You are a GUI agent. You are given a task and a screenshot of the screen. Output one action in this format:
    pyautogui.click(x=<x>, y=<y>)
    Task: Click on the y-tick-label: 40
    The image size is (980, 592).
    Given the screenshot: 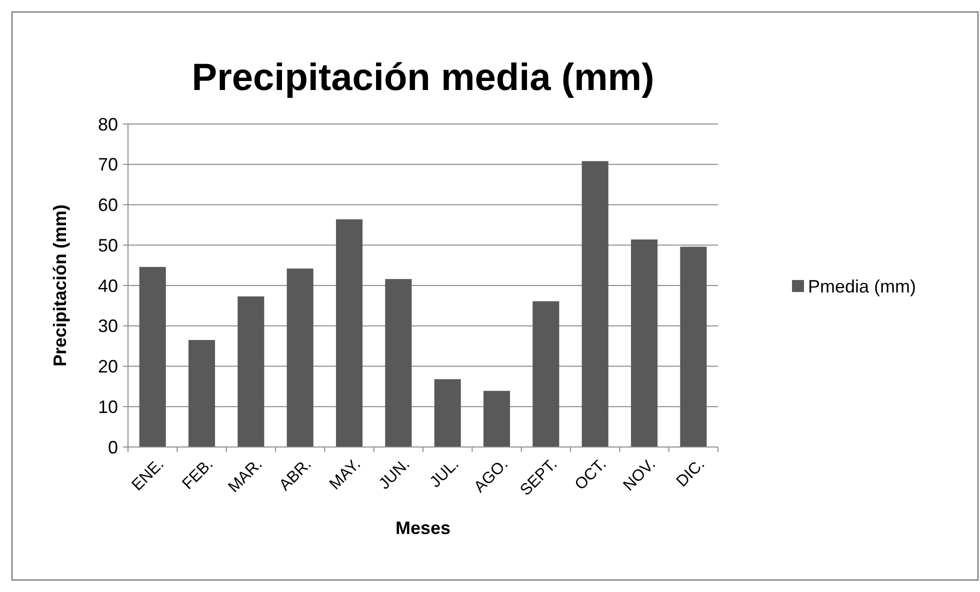 What is the action you would take?
    pyautogui.click(x=108, y=286)
    